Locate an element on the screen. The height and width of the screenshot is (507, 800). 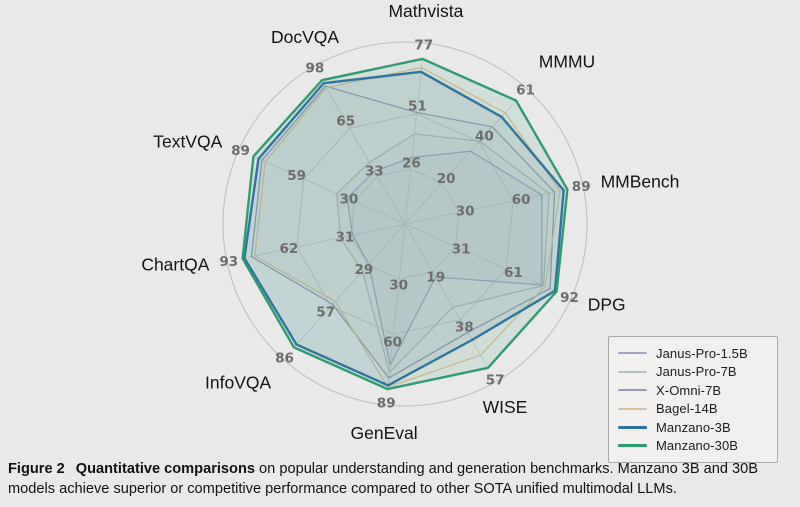
tick-label-dpg-92: 92 is located at coordinates (569, 298).